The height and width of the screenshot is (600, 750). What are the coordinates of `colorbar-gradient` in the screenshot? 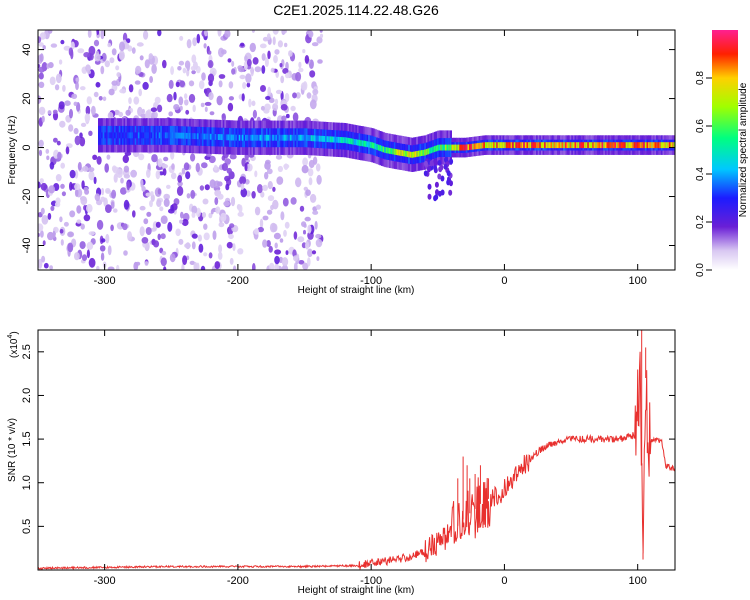 It's located at (725, 150).